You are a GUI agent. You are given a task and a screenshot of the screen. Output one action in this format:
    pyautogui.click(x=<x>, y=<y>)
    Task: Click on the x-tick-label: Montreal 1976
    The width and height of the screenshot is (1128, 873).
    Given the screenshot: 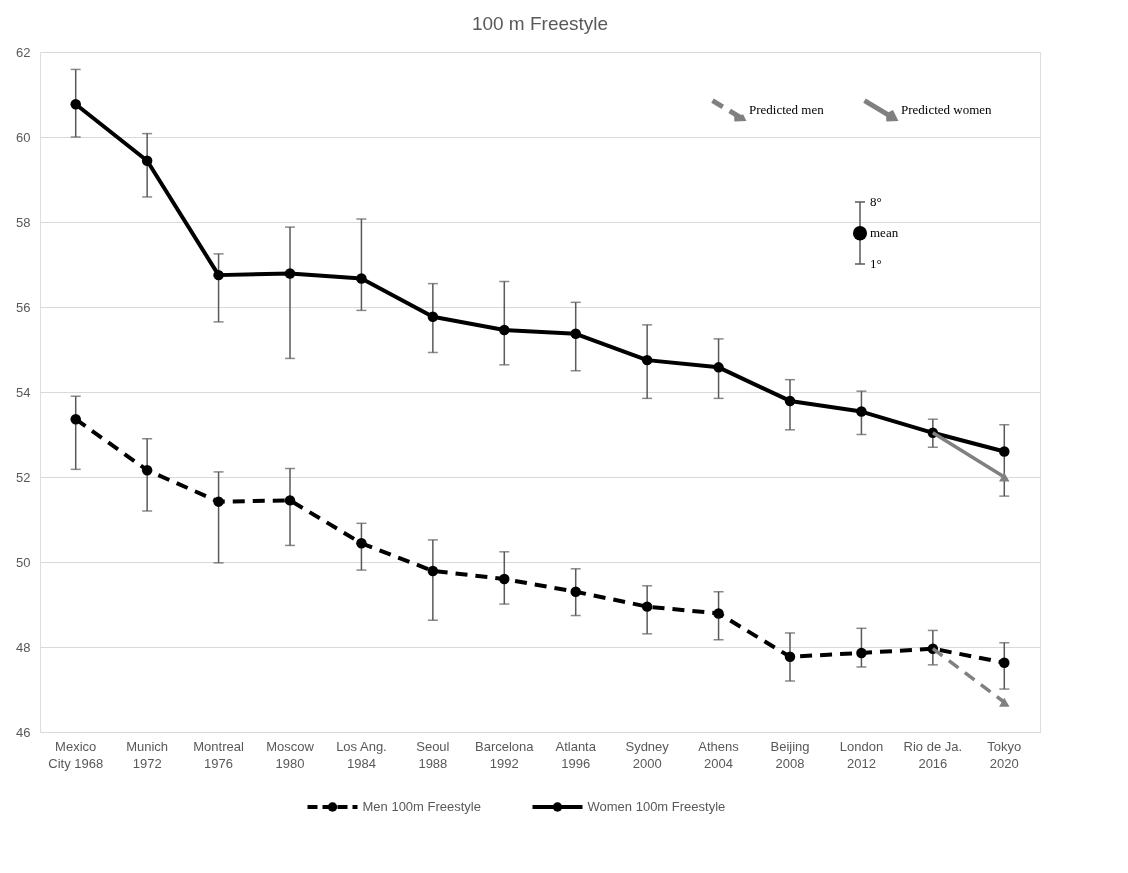 What is the action you would take?
    pyautogui.click(x=218, y=754)
    